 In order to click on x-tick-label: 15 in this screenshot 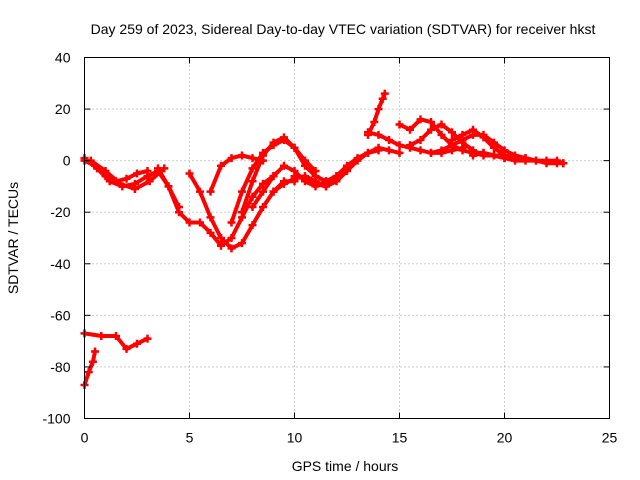, I will do `click(400, 438)`.